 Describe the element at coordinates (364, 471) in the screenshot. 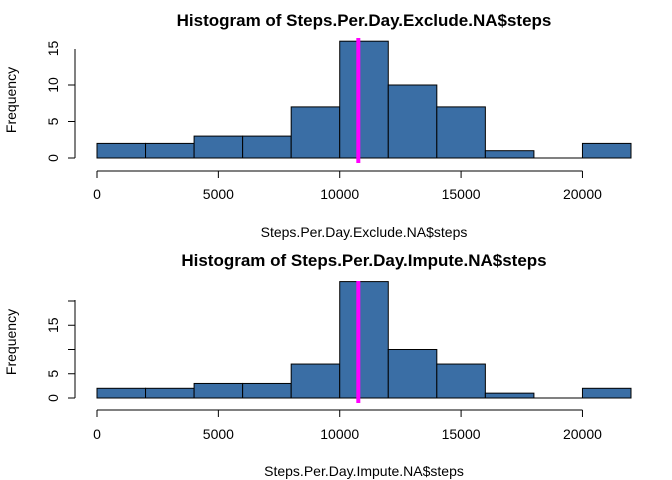

I see `x-axis-label: Steps.Per.Day.Impute.NA$steps` at that location.